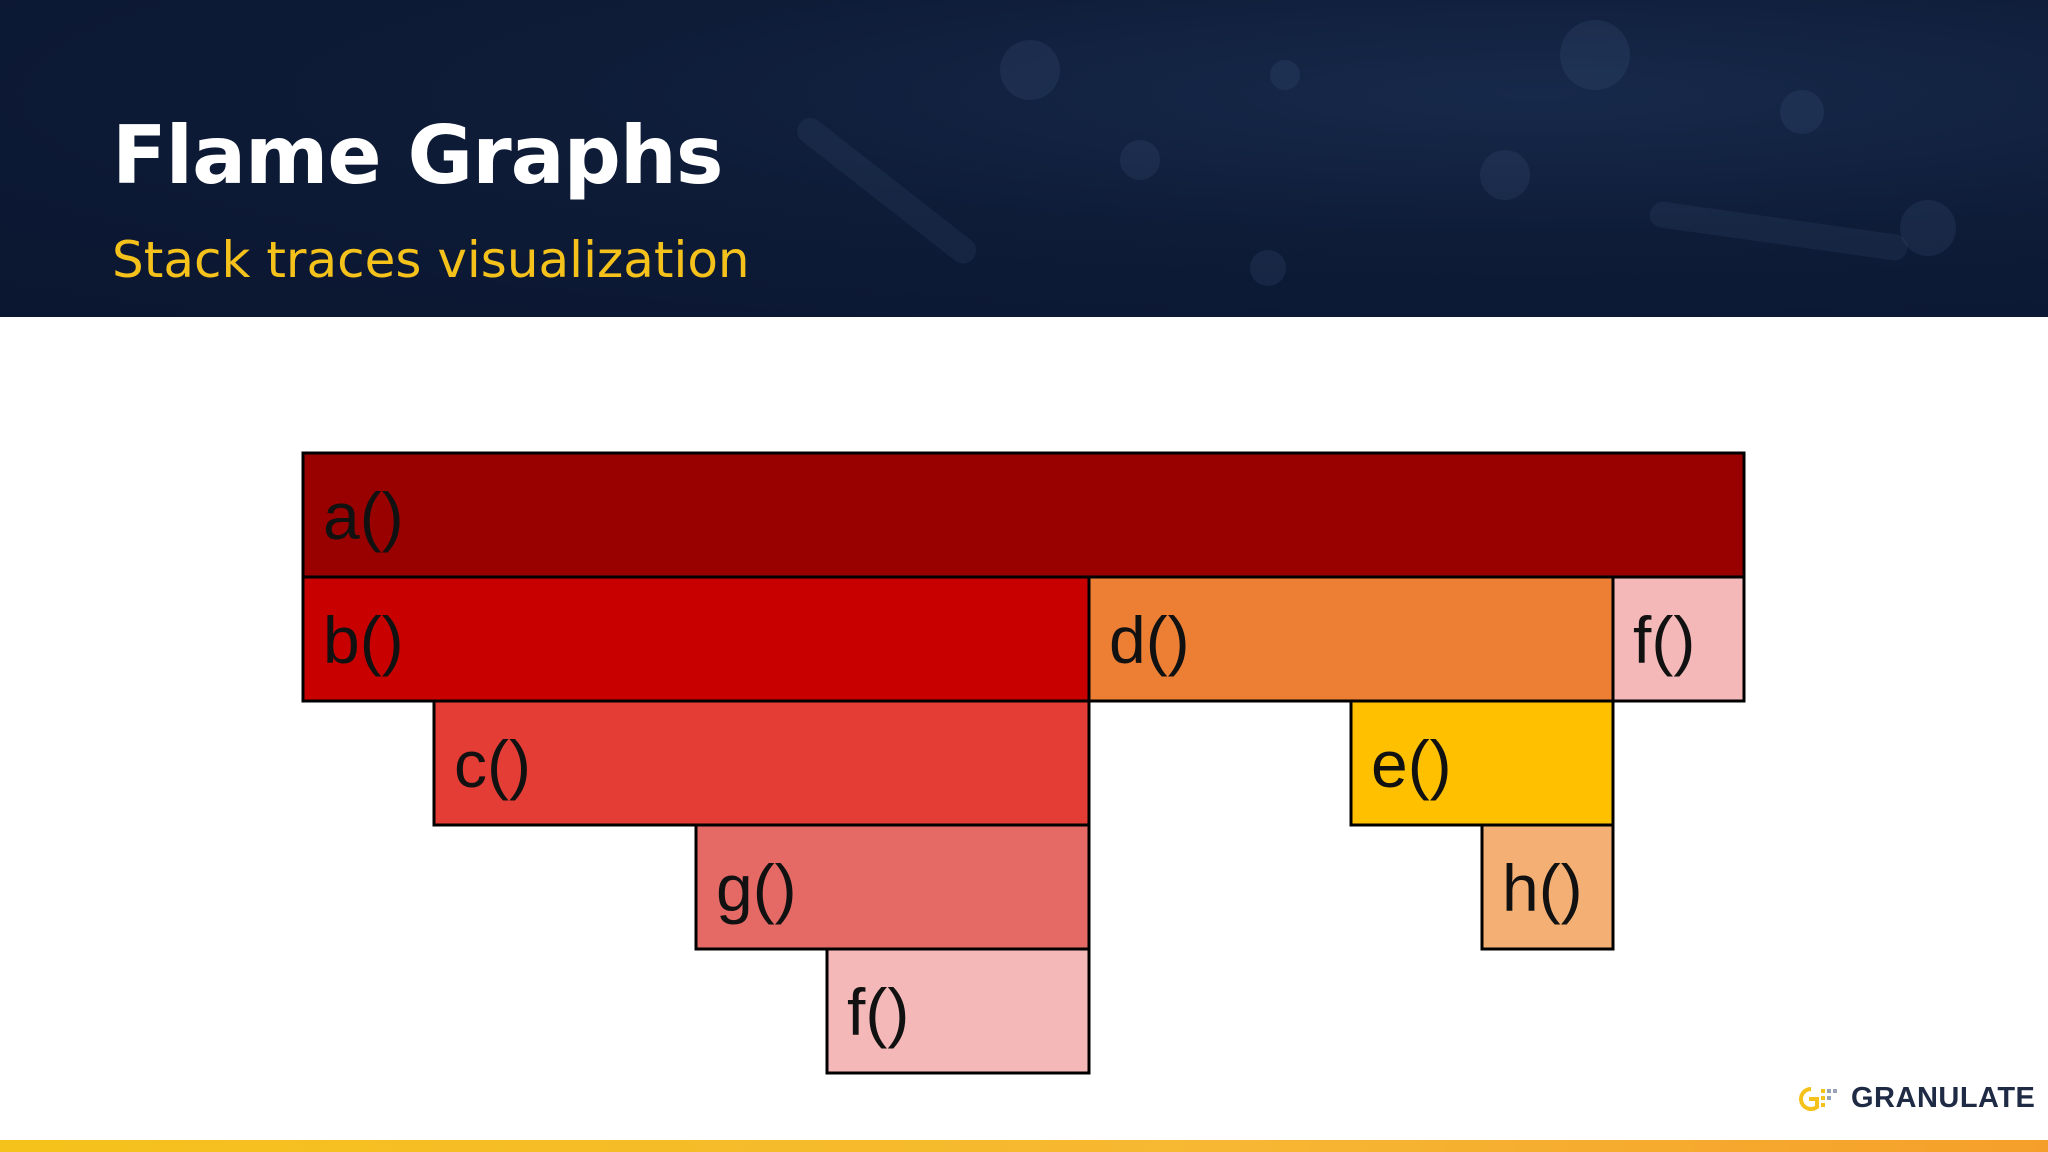 The height and width of the screenshot is (1152, 2048). I want to click on logo-wordmark: GRANULATE, so click(1943, 1098).